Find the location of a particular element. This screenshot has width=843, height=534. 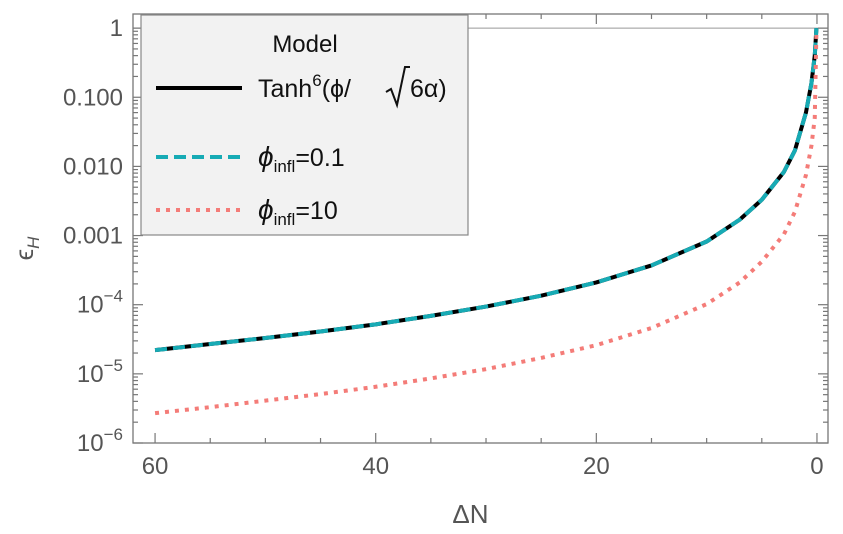

x-axis-label: ΔN is located at coordinates (470, 514).